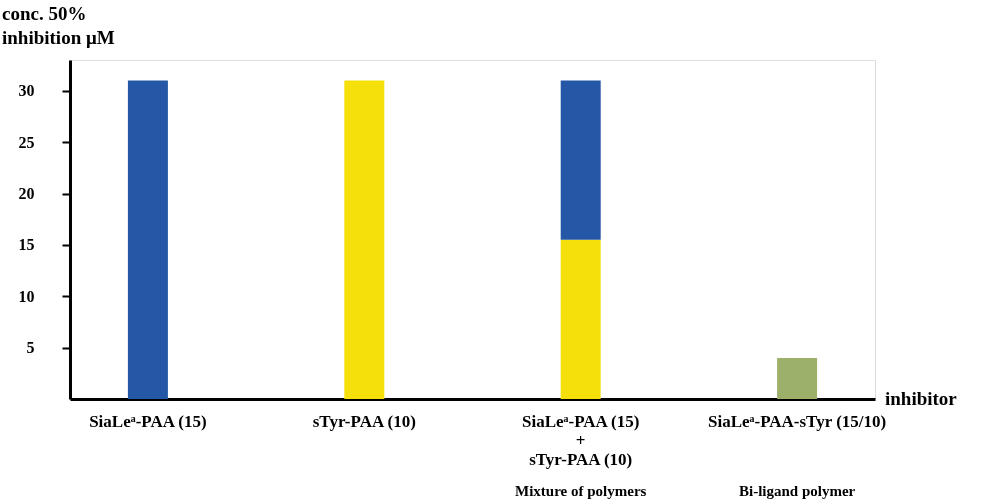 Image resolution: width=1005 pixels, height=504 pixels. I want to click on y-tick-label: 30, so click(26, 91).